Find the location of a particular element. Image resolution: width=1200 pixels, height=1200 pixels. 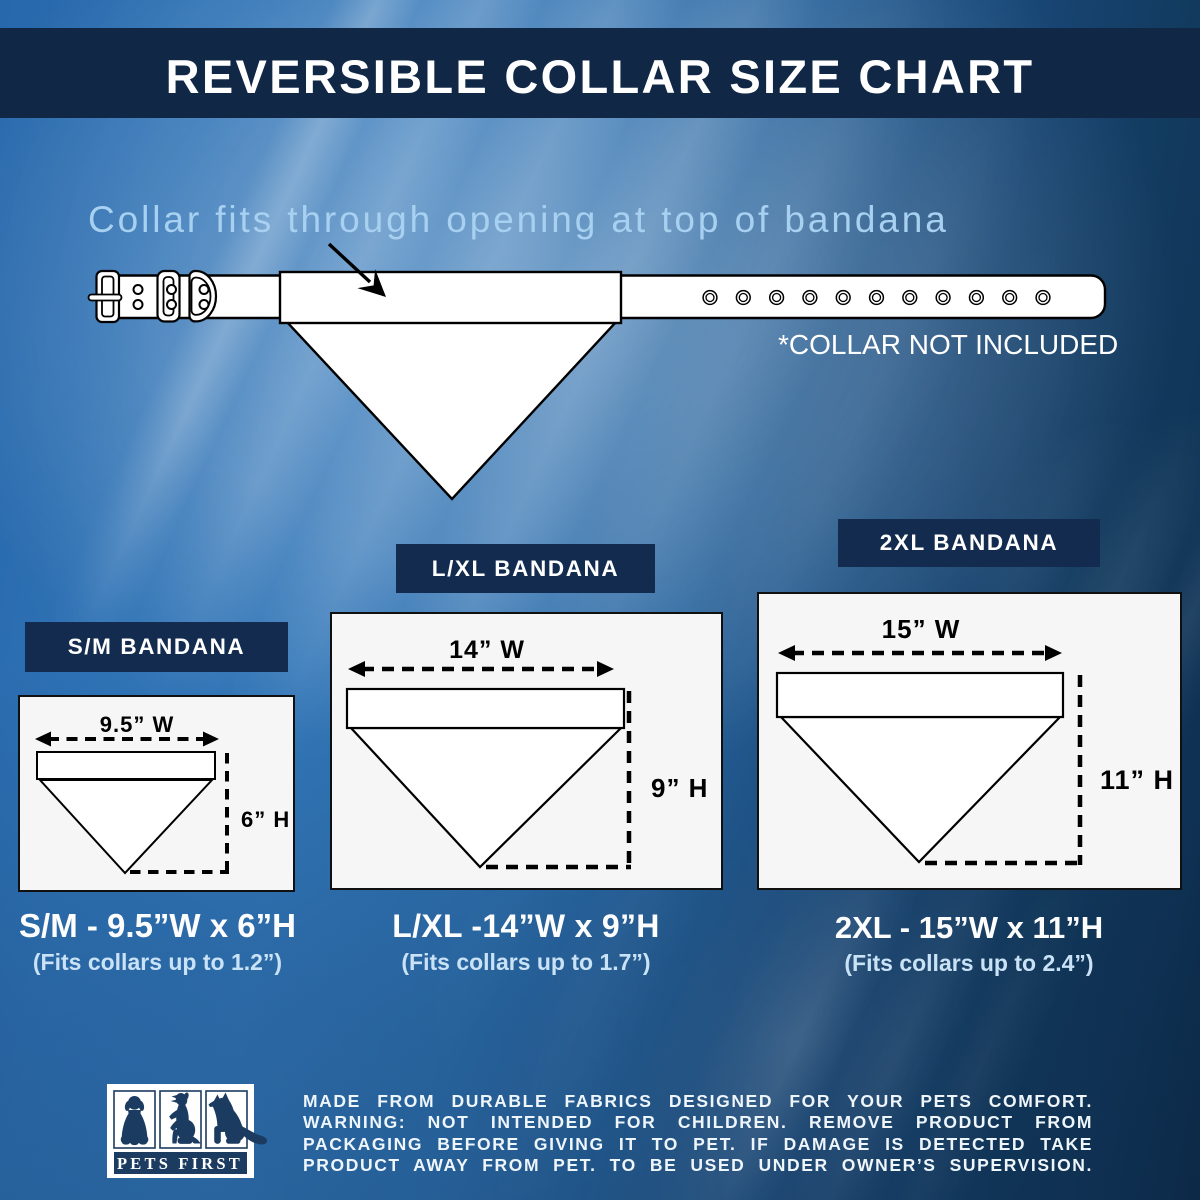

svg-text: 6” H is located at coordinates (265, 819).